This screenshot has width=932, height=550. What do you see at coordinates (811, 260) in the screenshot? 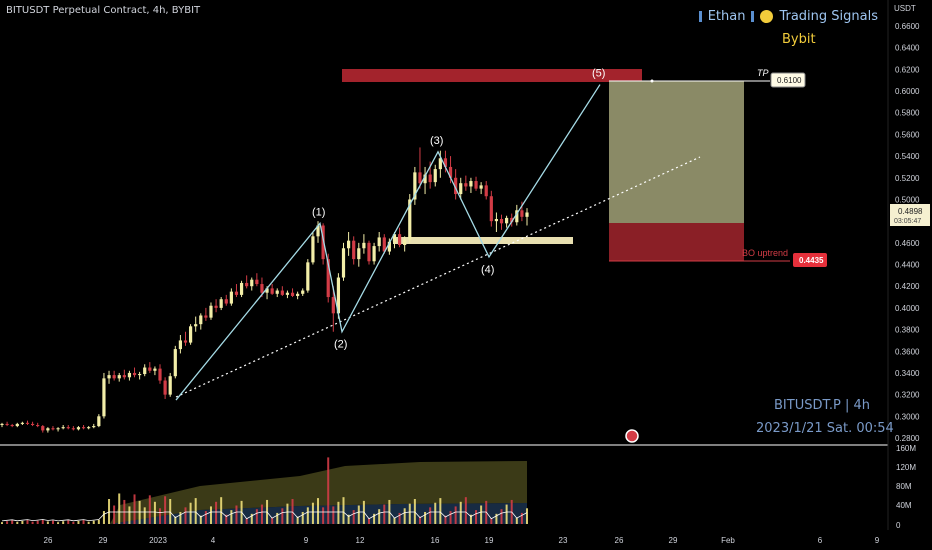
I see `stop-price: 0.4435` at bounding box center [811, 260].